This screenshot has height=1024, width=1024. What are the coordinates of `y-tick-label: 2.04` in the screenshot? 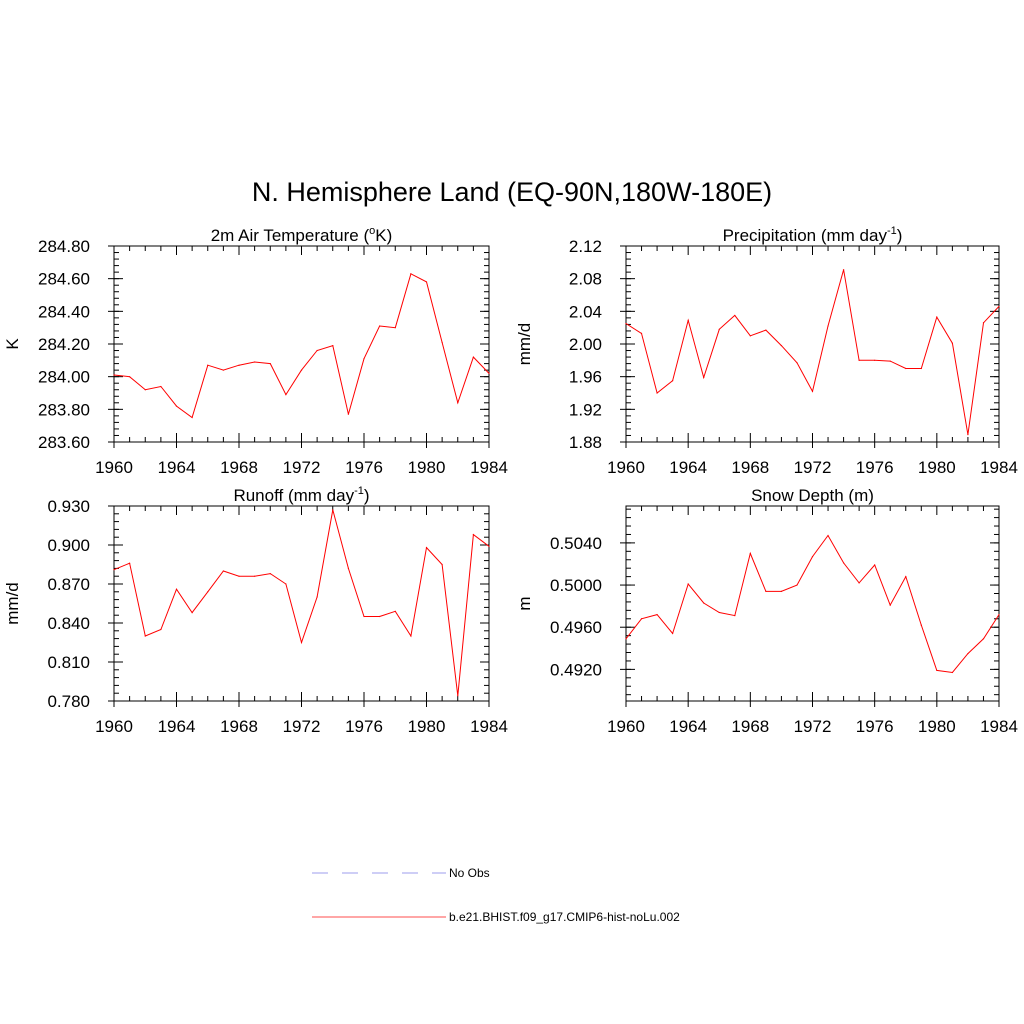 It's located at (585, 311).